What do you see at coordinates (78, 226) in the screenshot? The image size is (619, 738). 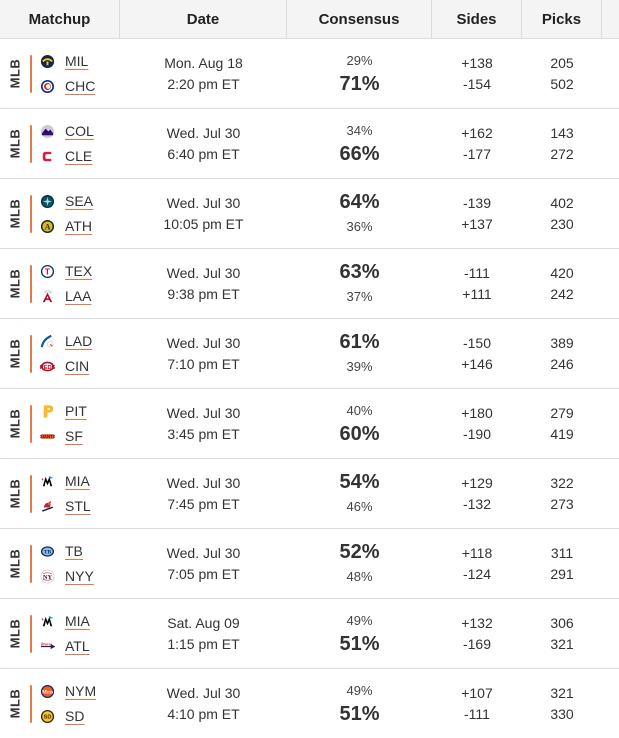 I see `team-home-link: ATH` at bounding box center [78, 226].